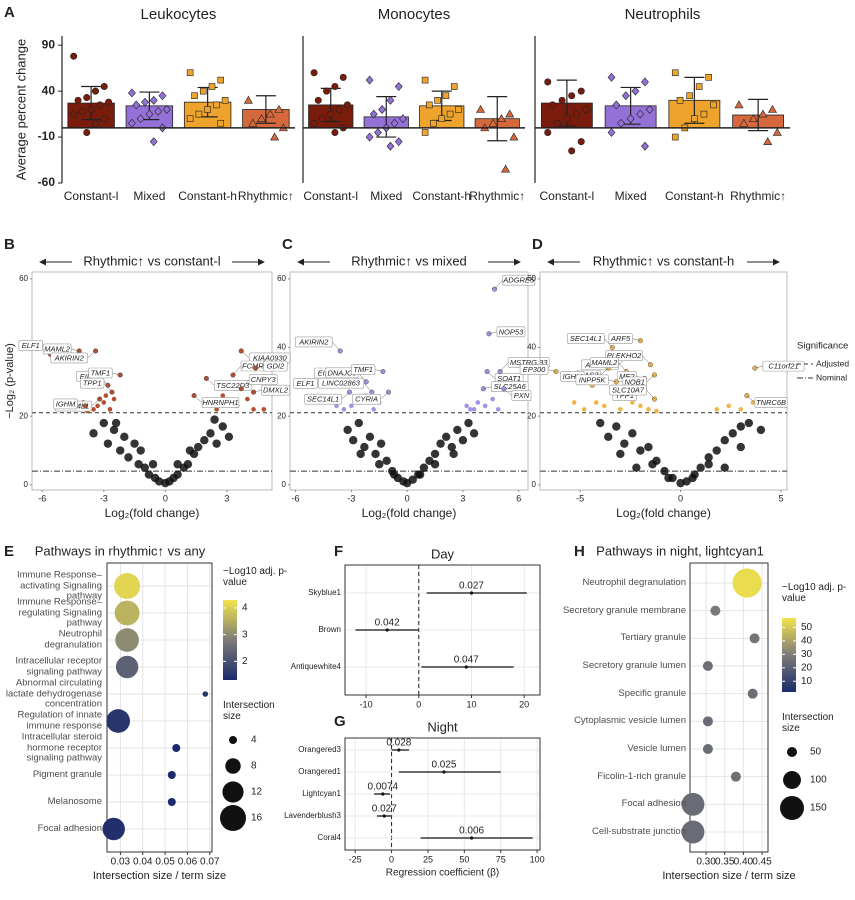  What do you see at coordinates (663, 513) in the screenshot?
I see `x-axis-label: Log₂(fold change)` at bounding box center [663, 513].